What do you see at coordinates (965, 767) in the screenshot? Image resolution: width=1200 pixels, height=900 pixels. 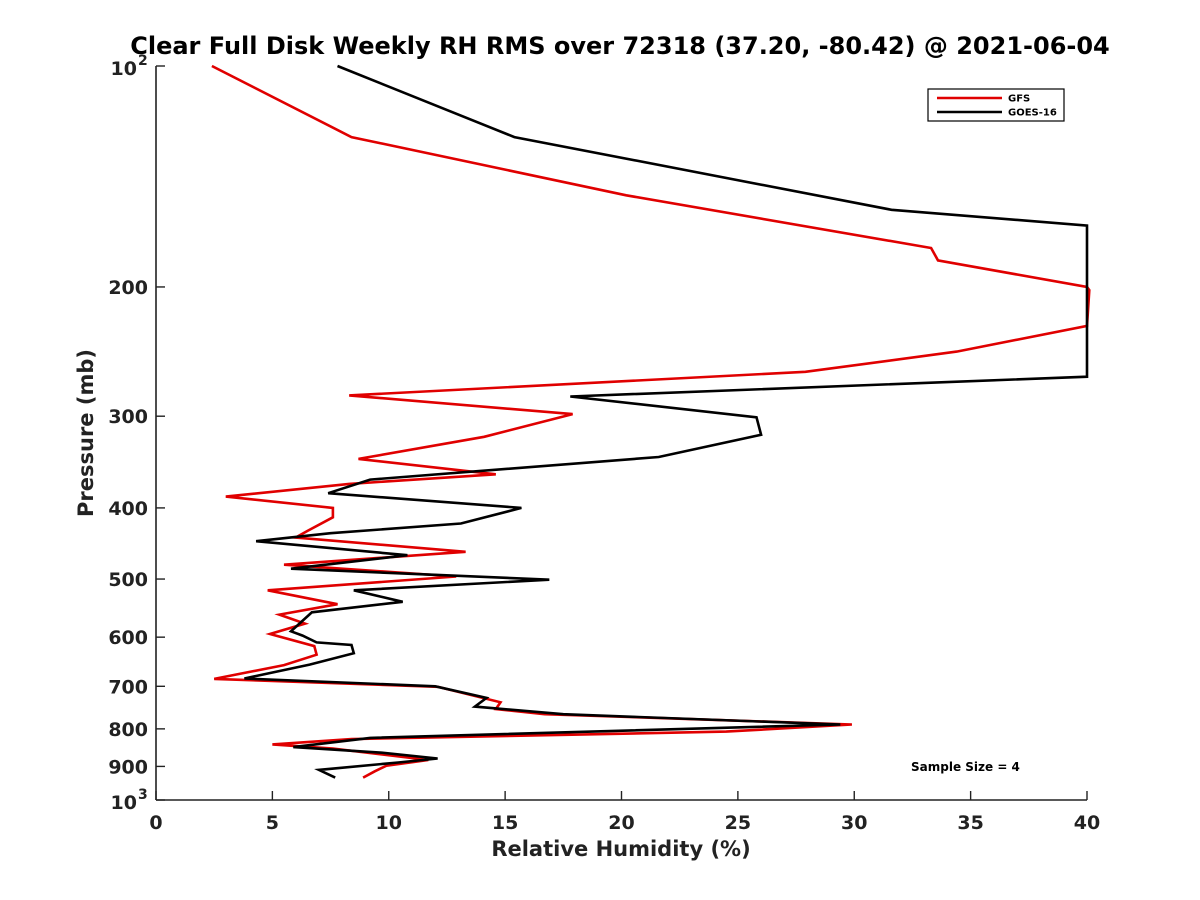 I see `sample-size-annotation: Sample Size = 4` at bounding box center [965, 767].